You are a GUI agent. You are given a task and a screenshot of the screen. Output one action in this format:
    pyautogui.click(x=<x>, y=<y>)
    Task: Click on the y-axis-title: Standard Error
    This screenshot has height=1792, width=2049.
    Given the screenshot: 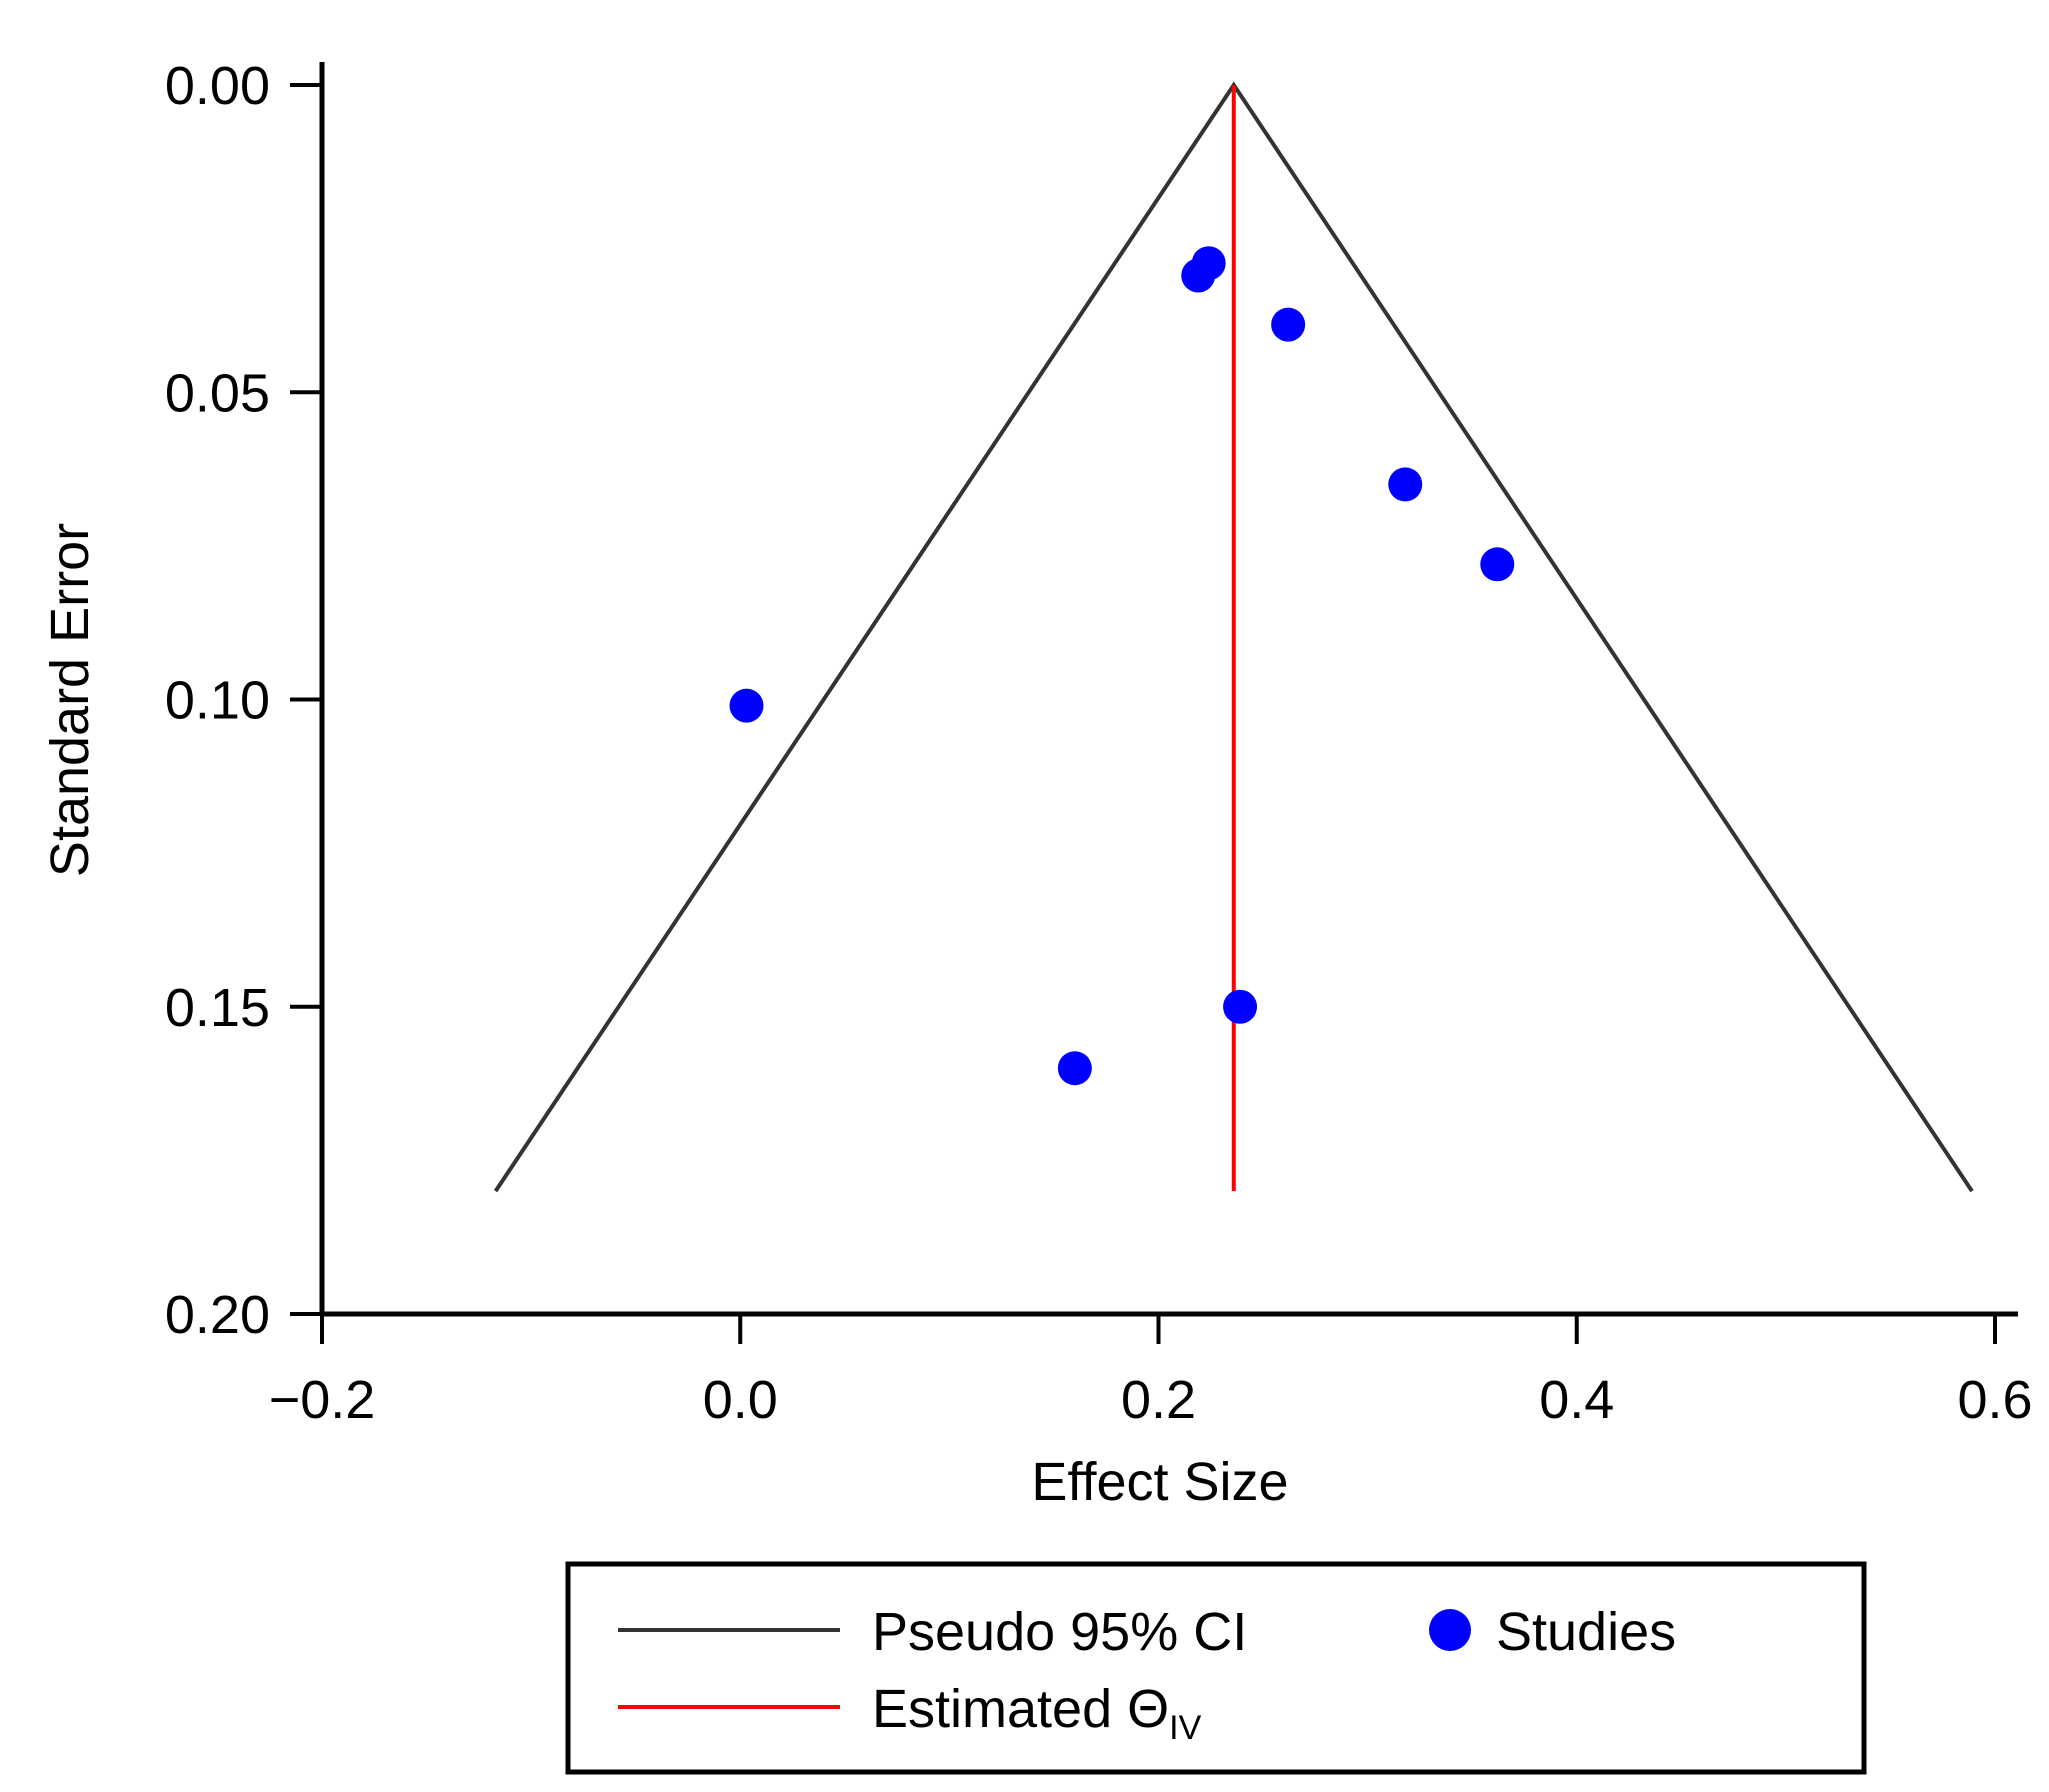 What is the action you would take?
    pyautogui.click(x=70, y=700)
    